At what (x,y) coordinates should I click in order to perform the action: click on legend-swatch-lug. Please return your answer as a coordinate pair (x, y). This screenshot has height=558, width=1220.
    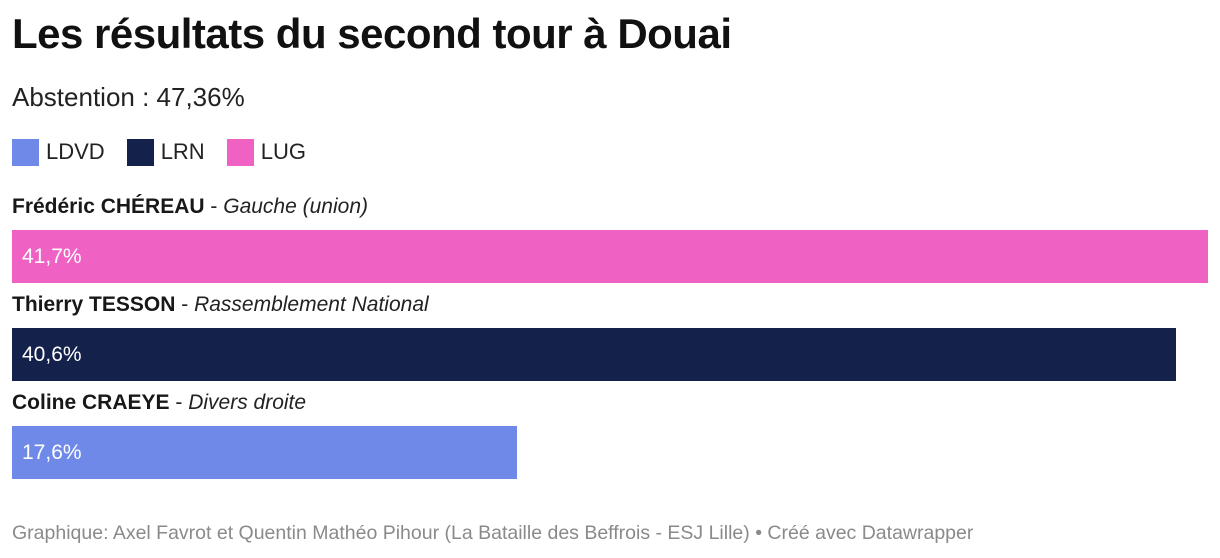
    Looking at the image, I should click on (240, 152).